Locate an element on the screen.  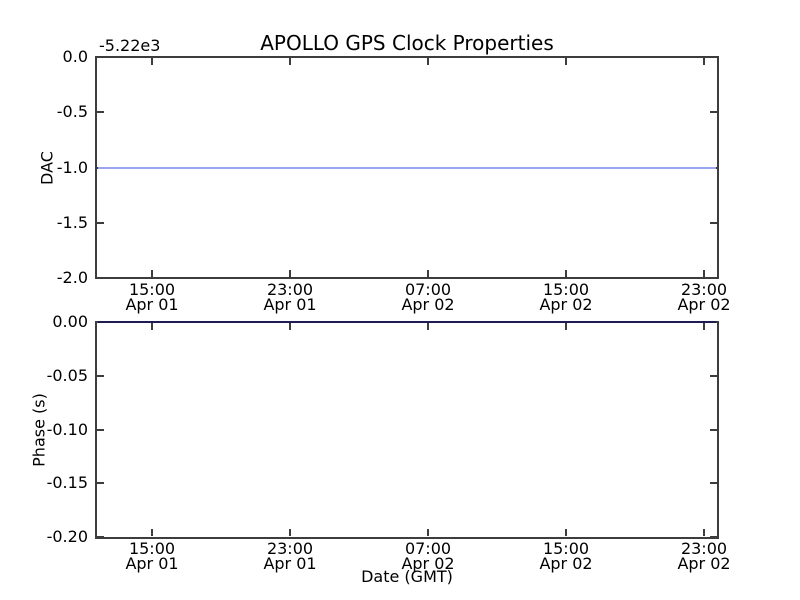
y-tick-label: -0.10 is located at coordinates (67, 429).